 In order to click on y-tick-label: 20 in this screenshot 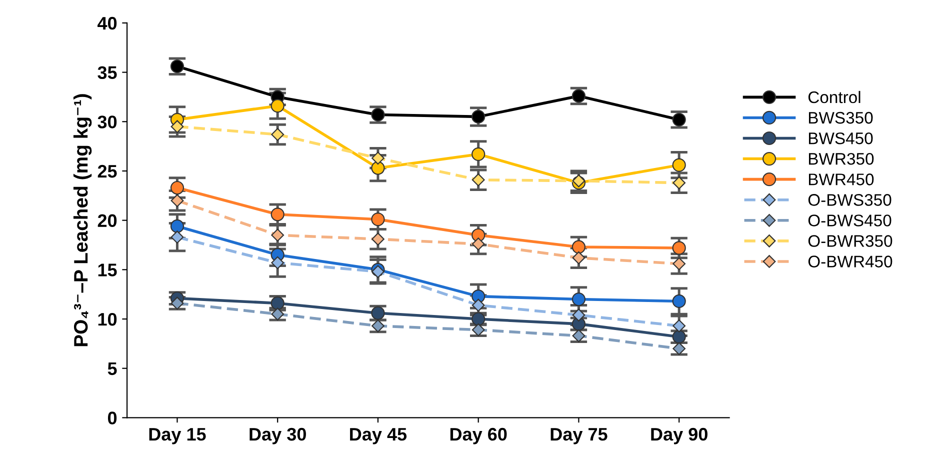, I will do `click(107, 221)`.